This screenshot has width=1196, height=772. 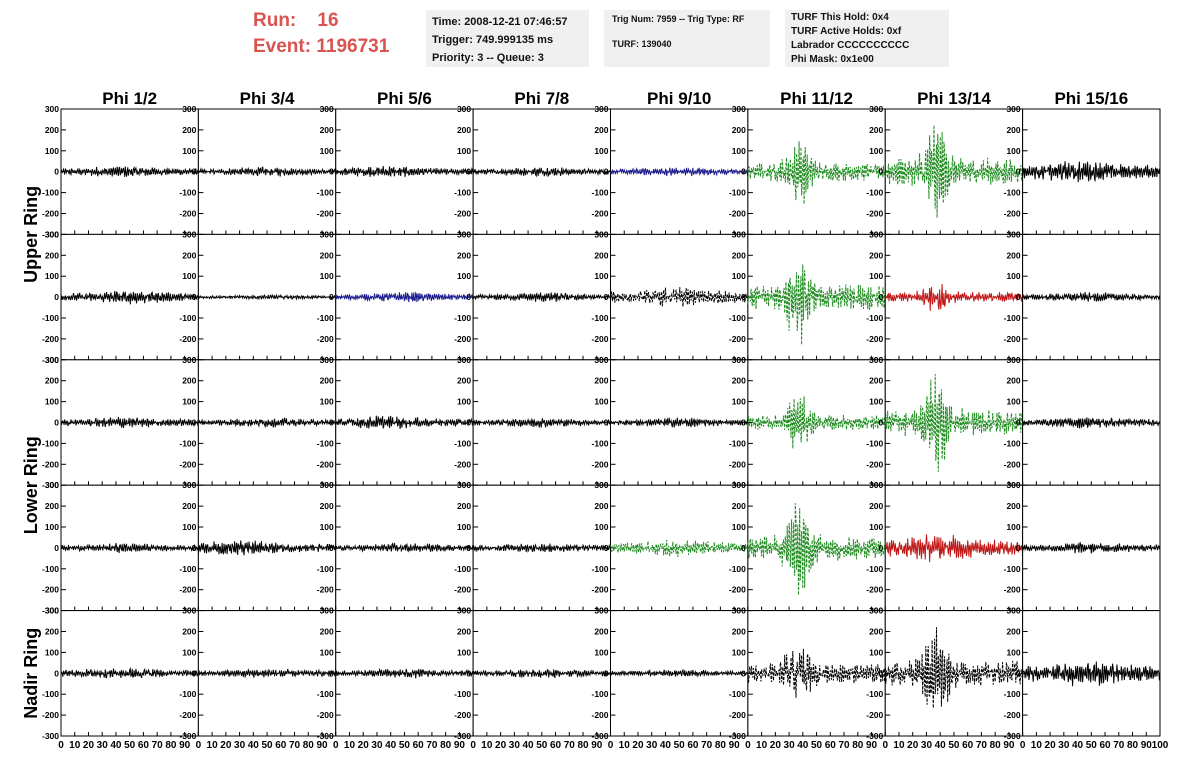 I want to click on trigger-text: Trigger: 749.999135 ms, so click(x=493, y=40).